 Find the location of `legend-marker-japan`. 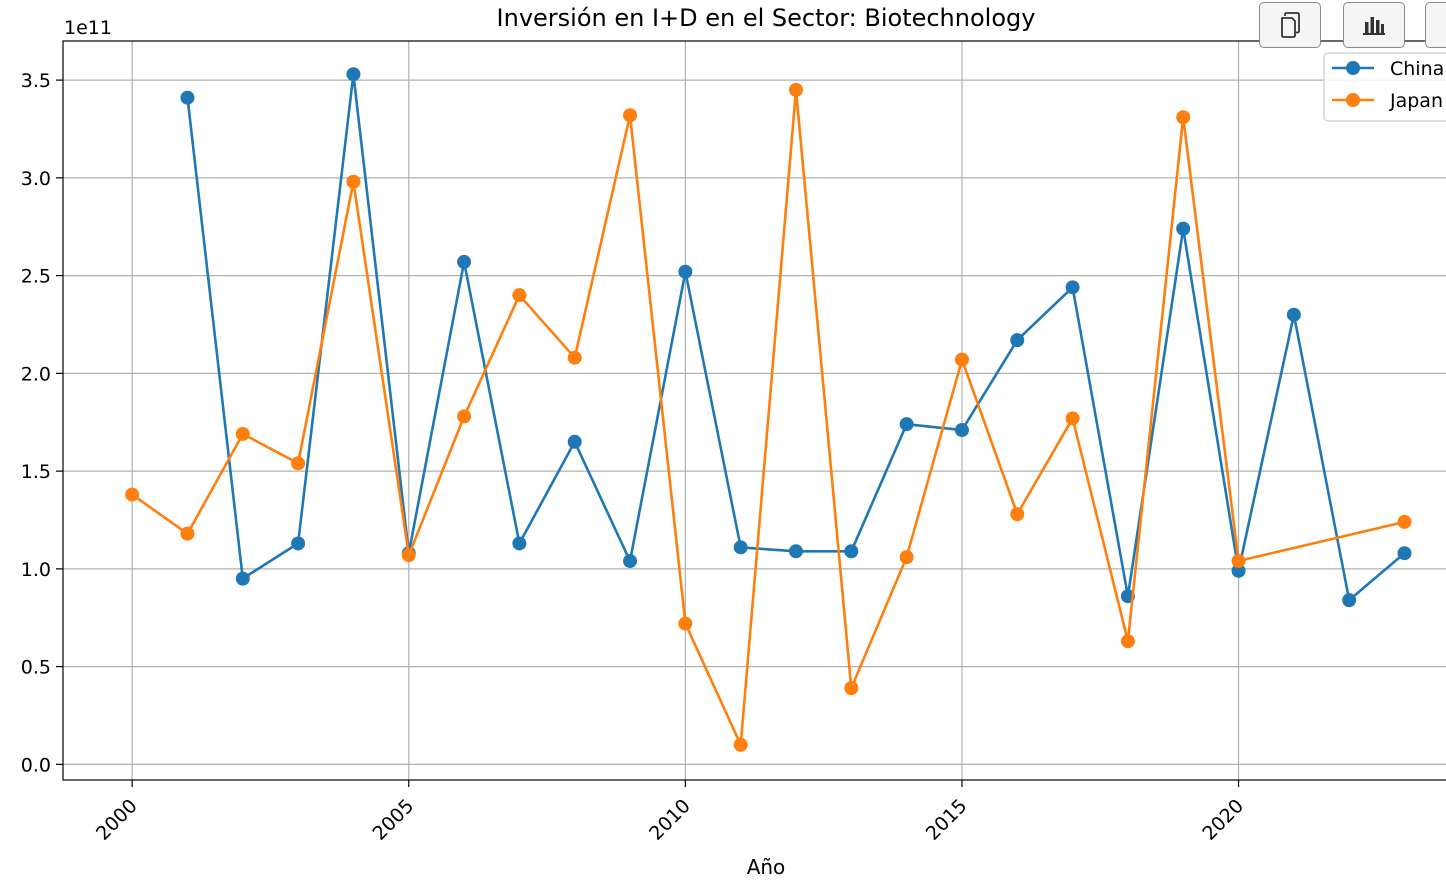

legend-marker-japan is located at coordinates (1353, 100).